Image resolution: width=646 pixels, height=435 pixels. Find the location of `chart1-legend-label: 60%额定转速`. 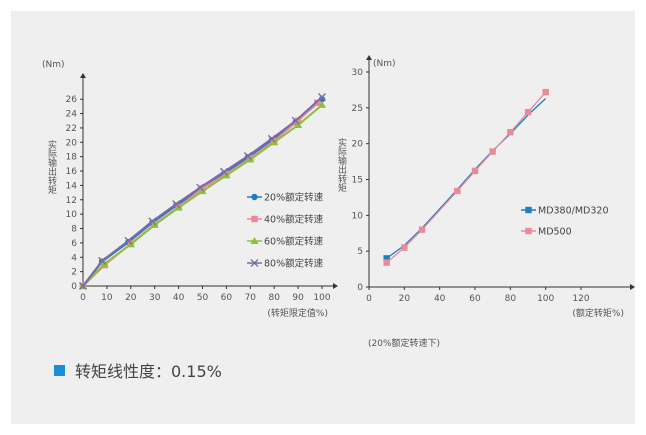

chart1-legend-label: 60%额定转速 is located at coordinates (294, 242).